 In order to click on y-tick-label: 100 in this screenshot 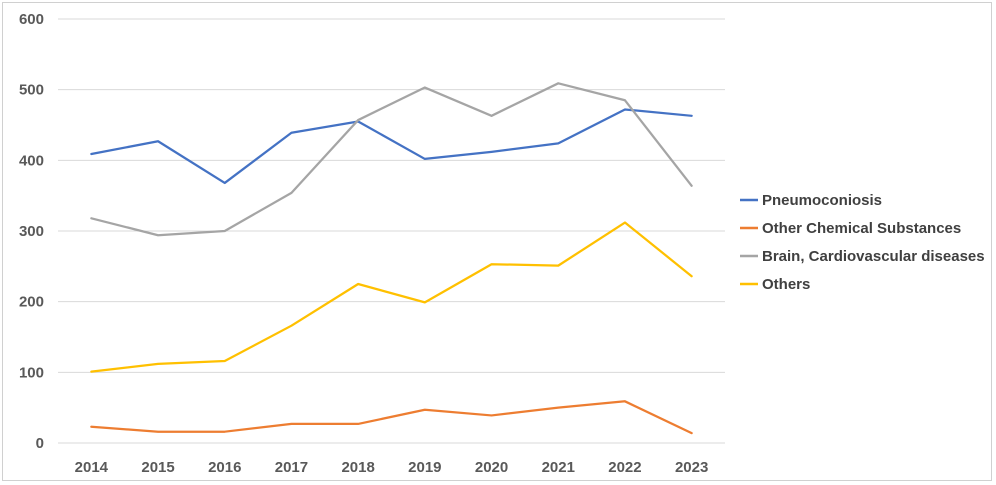, I will do `click(31, 372)`.